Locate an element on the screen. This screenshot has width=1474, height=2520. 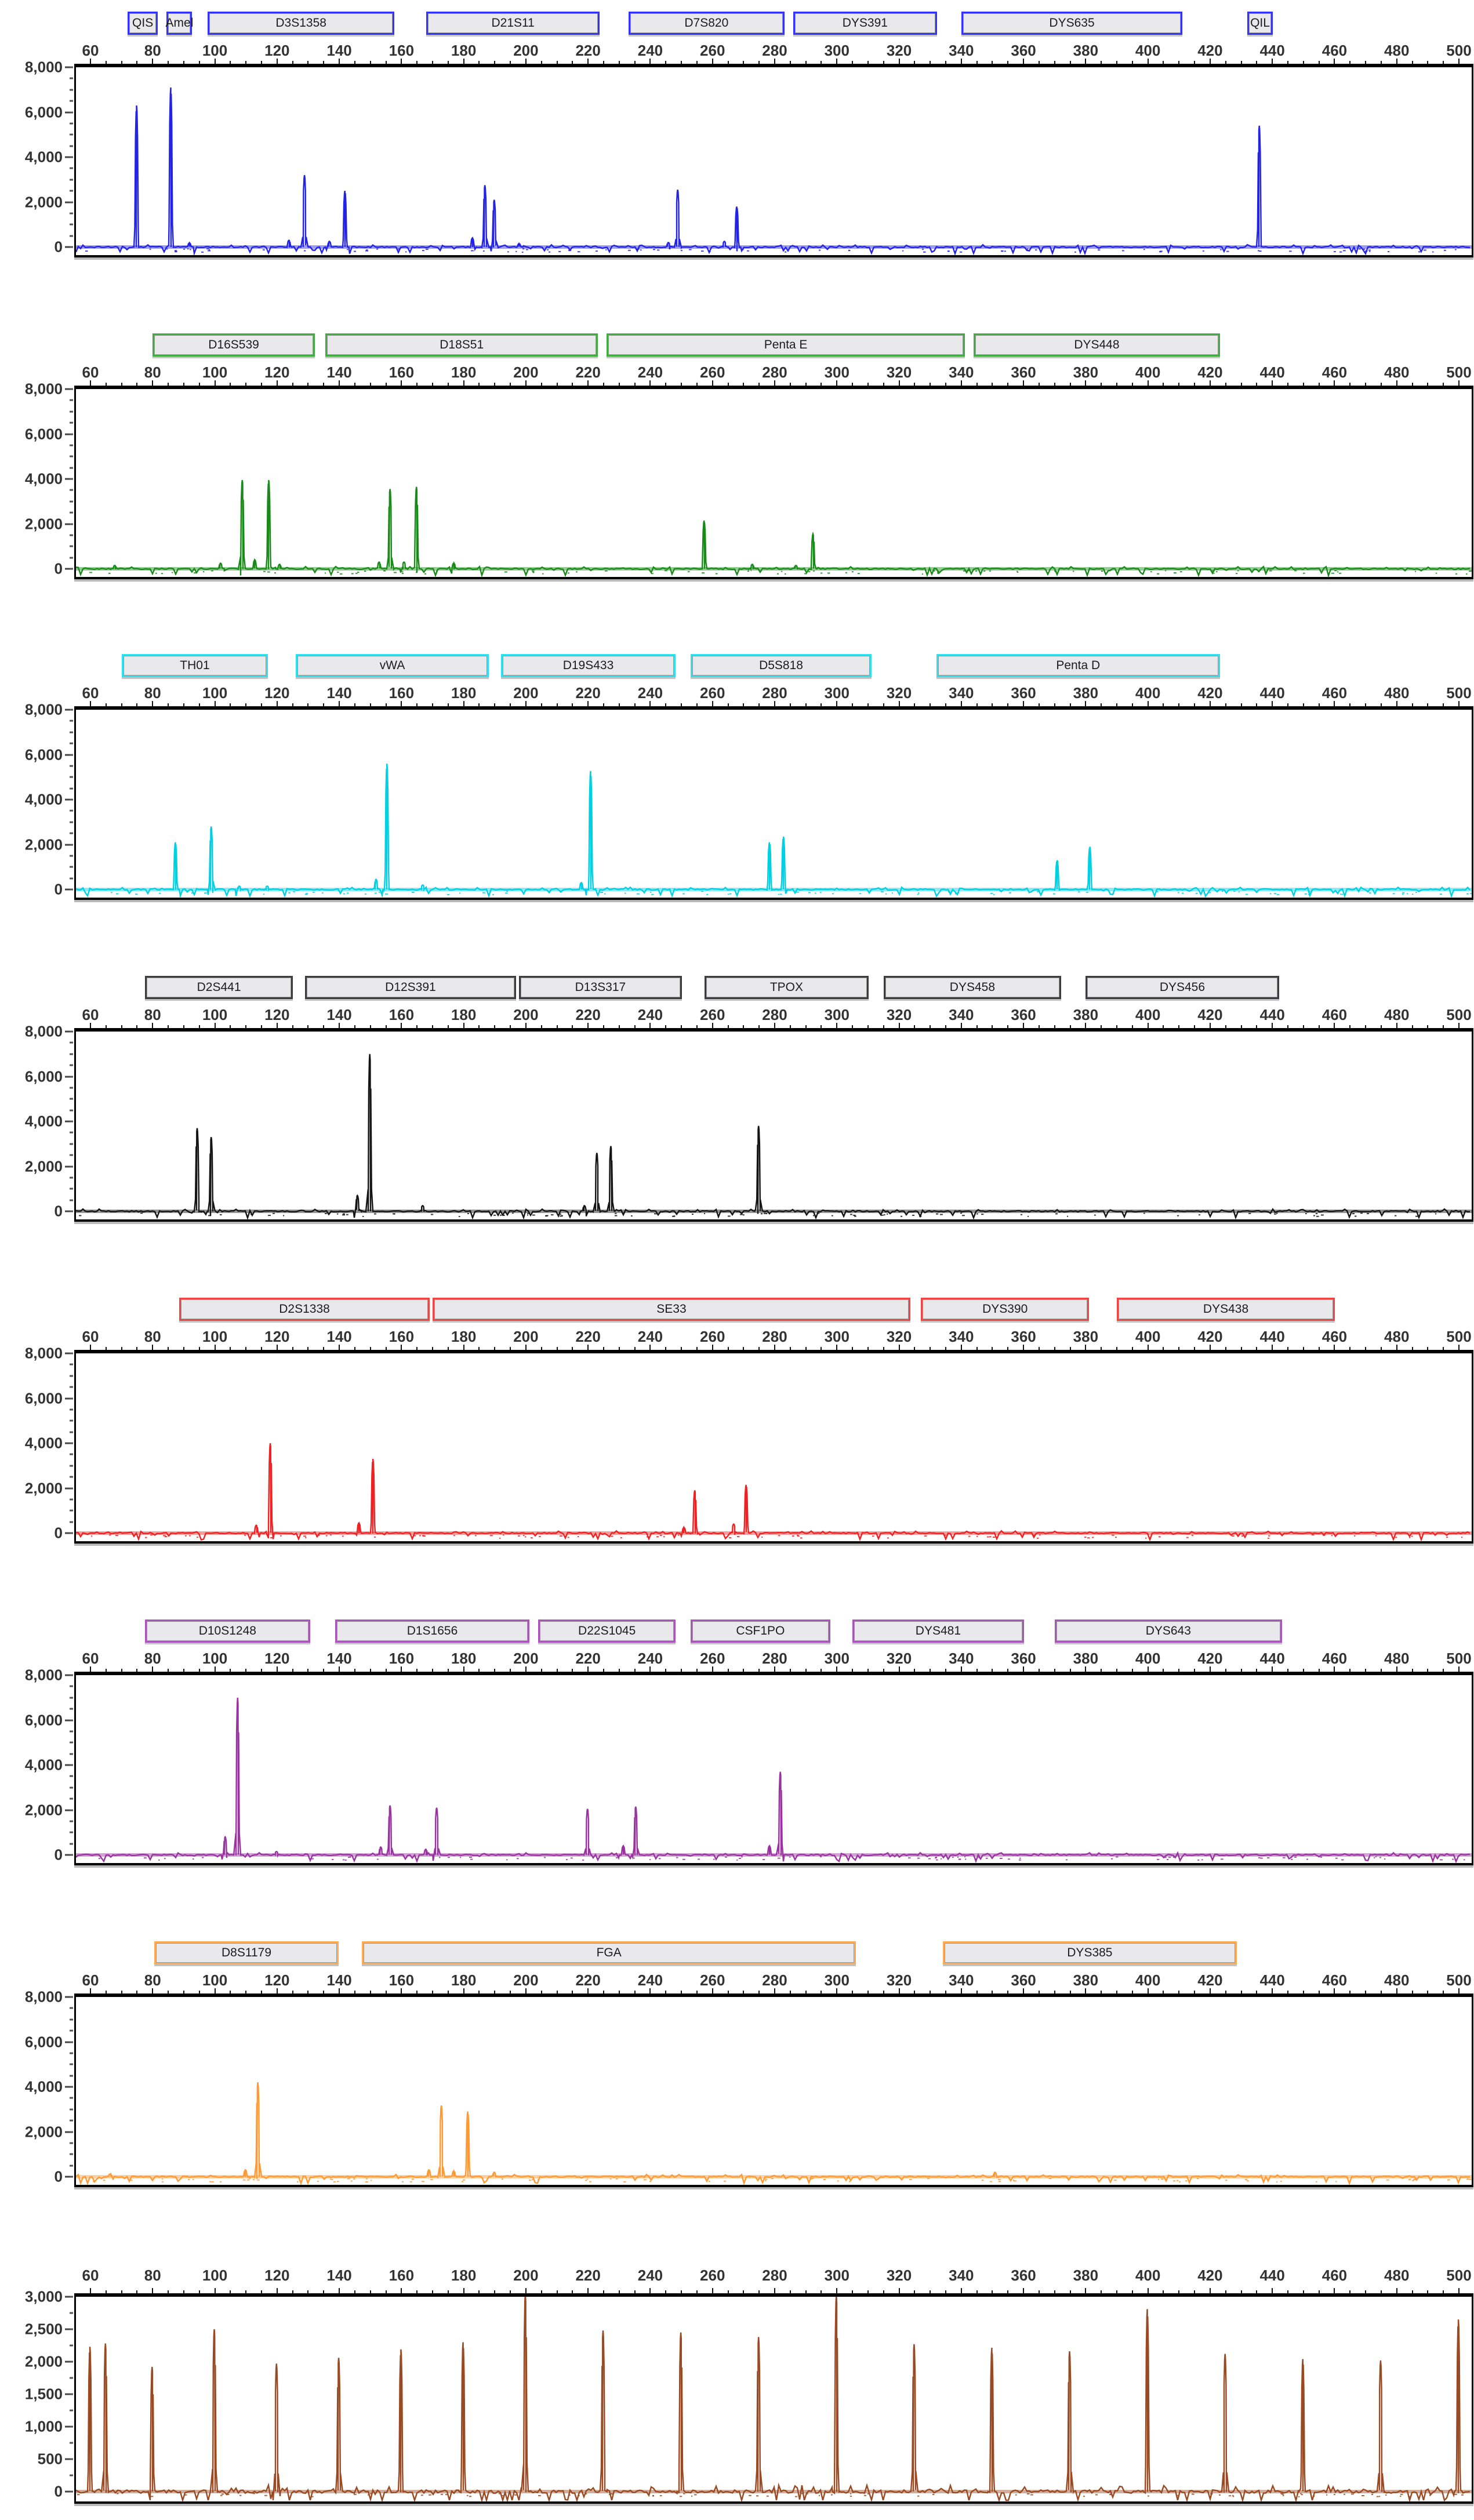
plot-area-blue-channel is located at coordinates (773, 161).